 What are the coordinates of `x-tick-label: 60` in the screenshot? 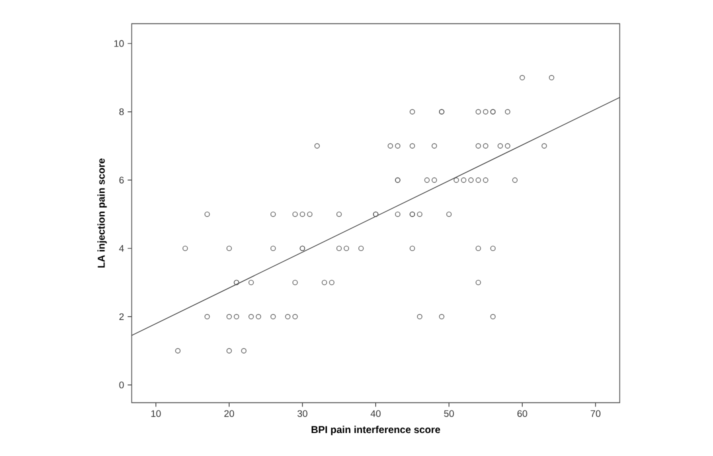 It's located at (522, 413).